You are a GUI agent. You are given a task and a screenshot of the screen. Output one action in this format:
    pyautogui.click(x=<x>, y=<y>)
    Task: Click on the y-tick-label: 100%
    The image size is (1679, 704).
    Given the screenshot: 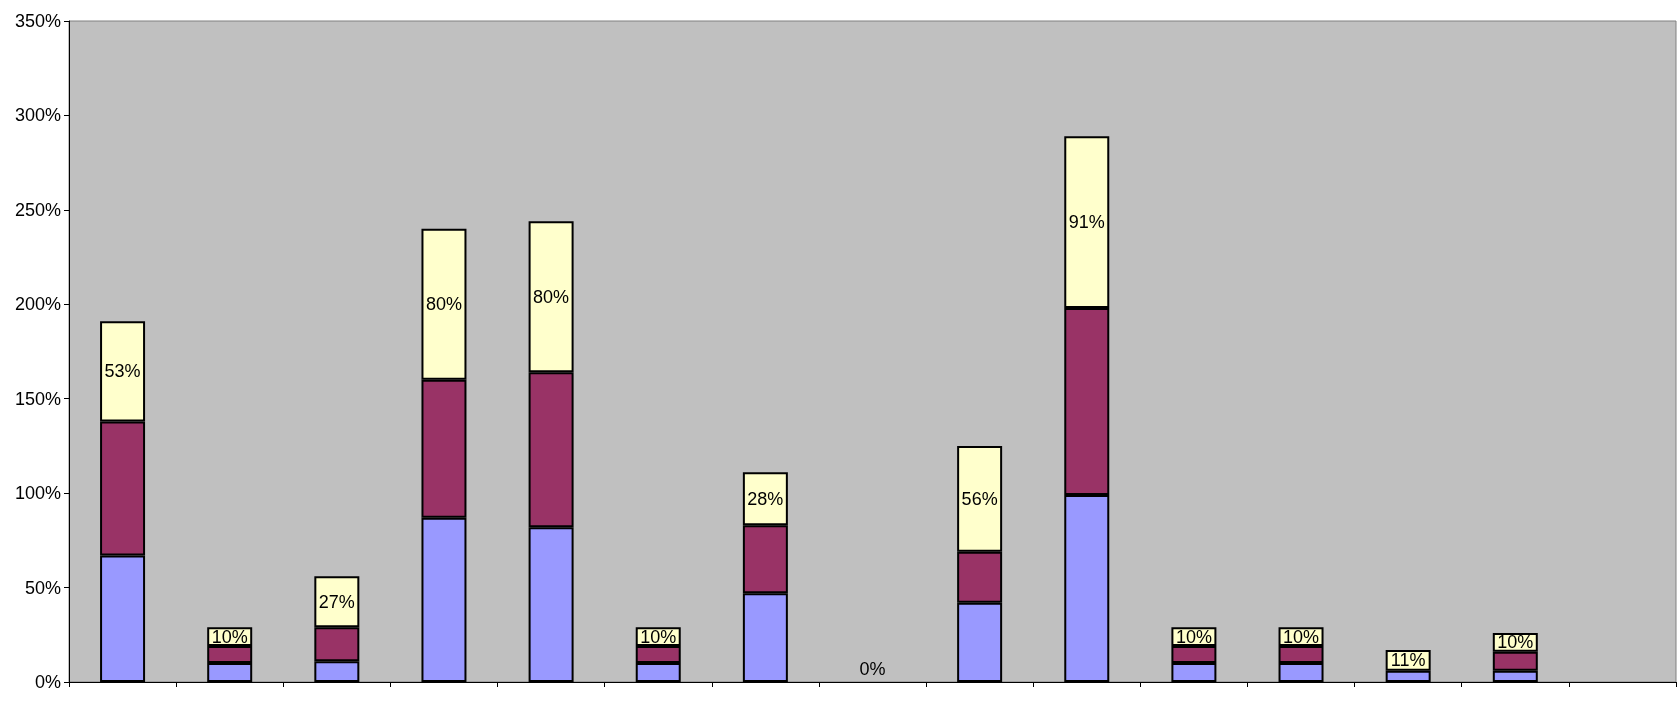 What is the action you would take?
    pyautogui.click(x=37, y=493)
    